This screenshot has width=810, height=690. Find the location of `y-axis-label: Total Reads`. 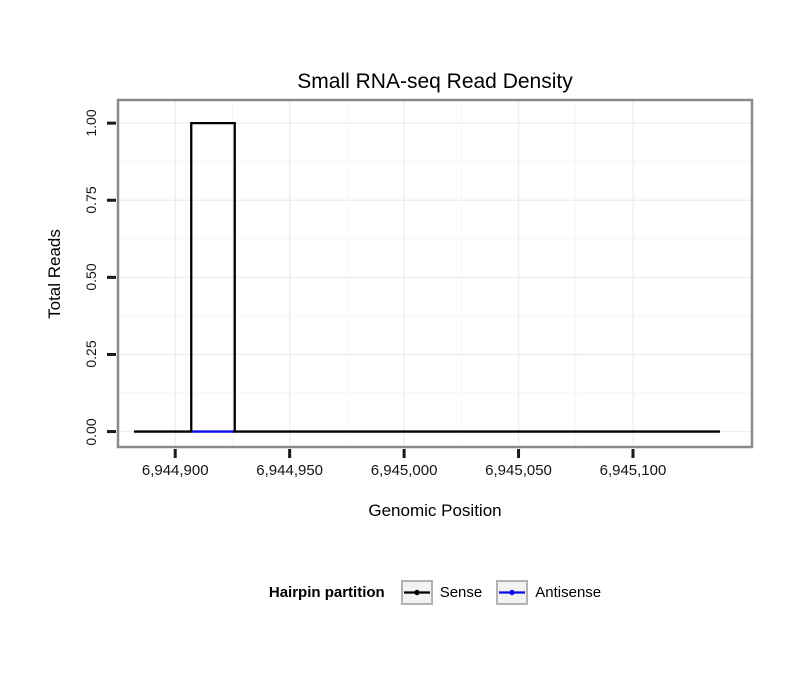

y-axis-label: Total Reads is located at coordinates (54, 274).